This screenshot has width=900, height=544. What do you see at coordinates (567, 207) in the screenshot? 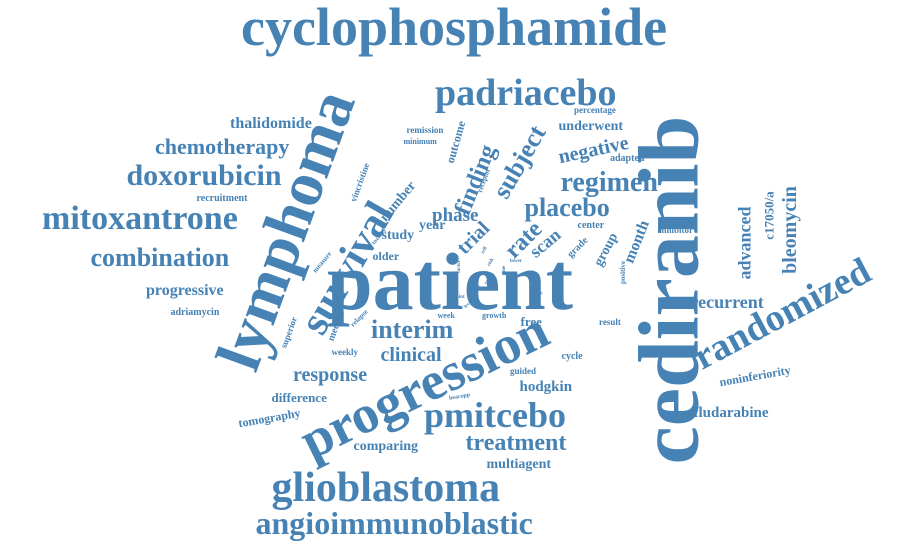
I see `word-placebo: placebo` at bounding box center [567, 207].